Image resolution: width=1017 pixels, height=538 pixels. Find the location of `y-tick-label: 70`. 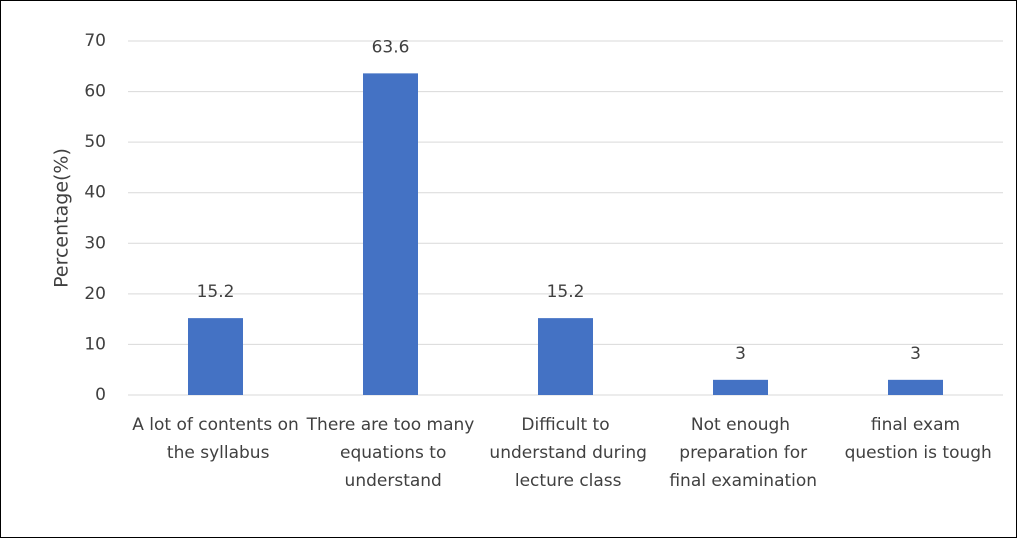

y-tick-label: 70 is located at coordinates (95, 41).